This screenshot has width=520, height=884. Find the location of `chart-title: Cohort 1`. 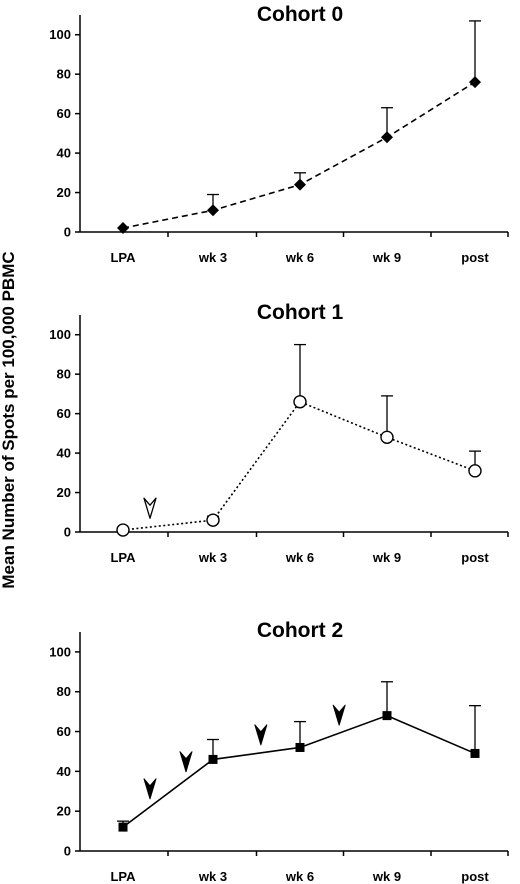

chart-title: Cohort 1 is located at coordinates (300, 312).